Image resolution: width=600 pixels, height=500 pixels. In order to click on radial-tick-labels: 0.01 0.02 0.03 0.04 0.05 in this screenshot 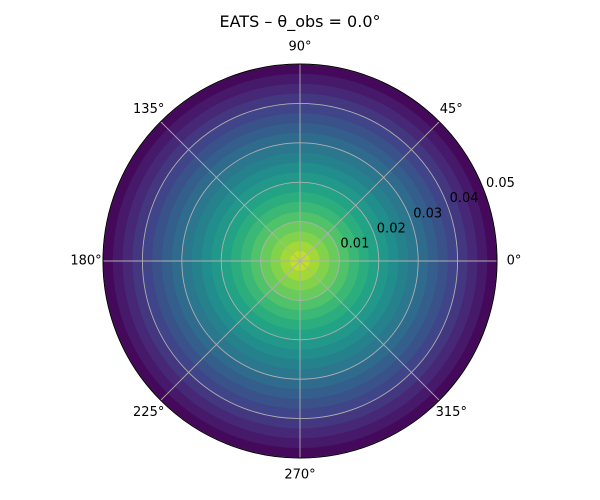, I will do `click(427, 213)`.